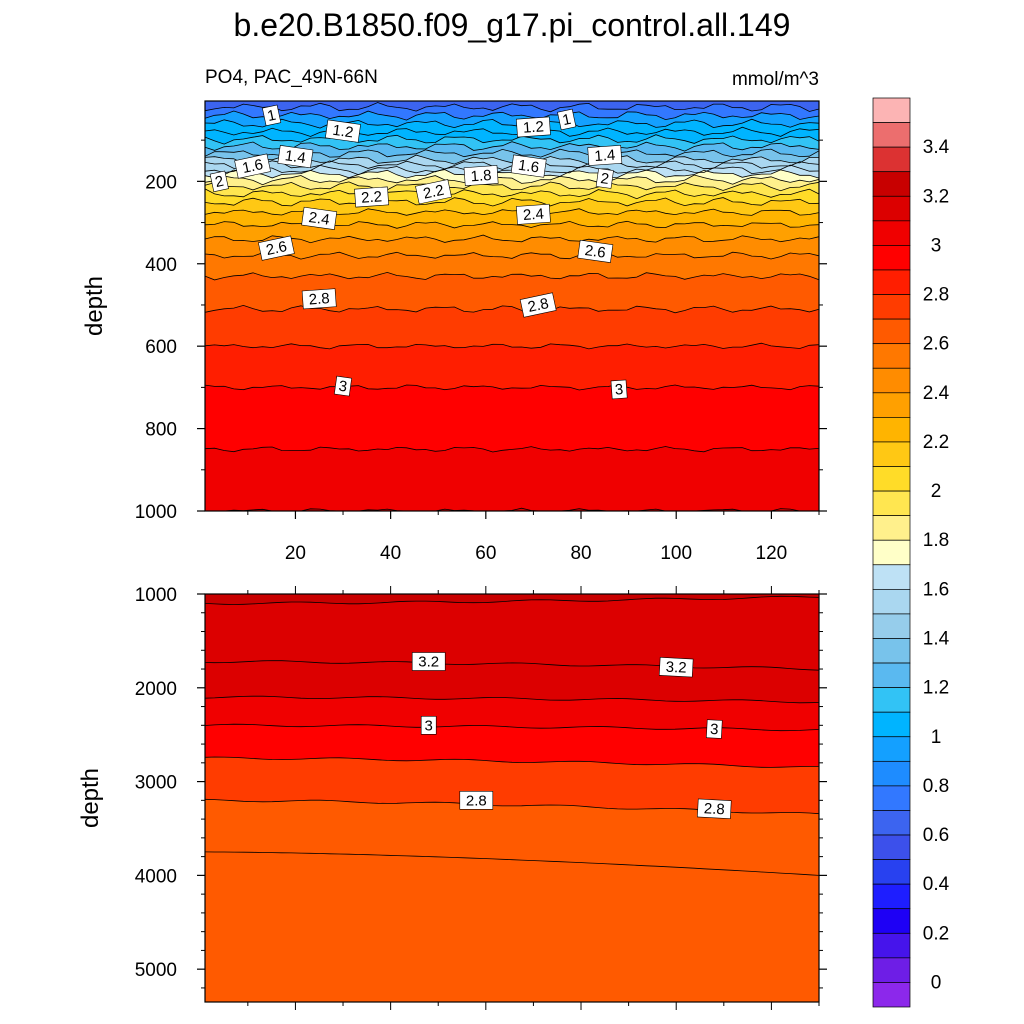 The width and height of the screenshot is (1024, 1024). I want to click on upper-contour-label-7: 1.6, so click(528, 166).